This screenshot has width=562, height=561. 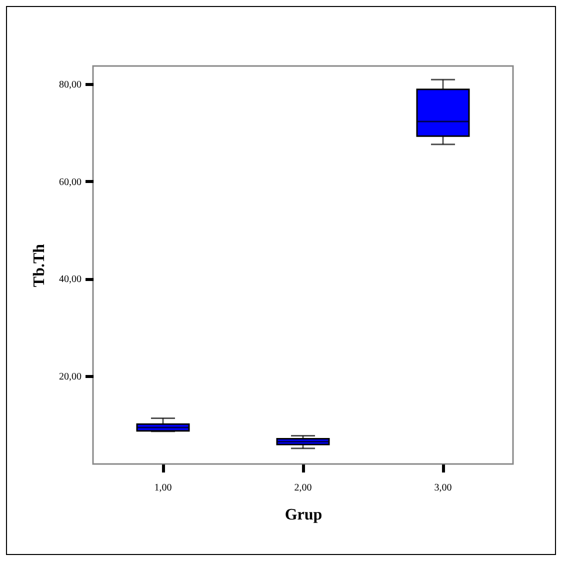 What do you see at coordinates (70, 280) in the screenshot?
I see `y-tick-label: 40,00` at bounding box center [70, 280].